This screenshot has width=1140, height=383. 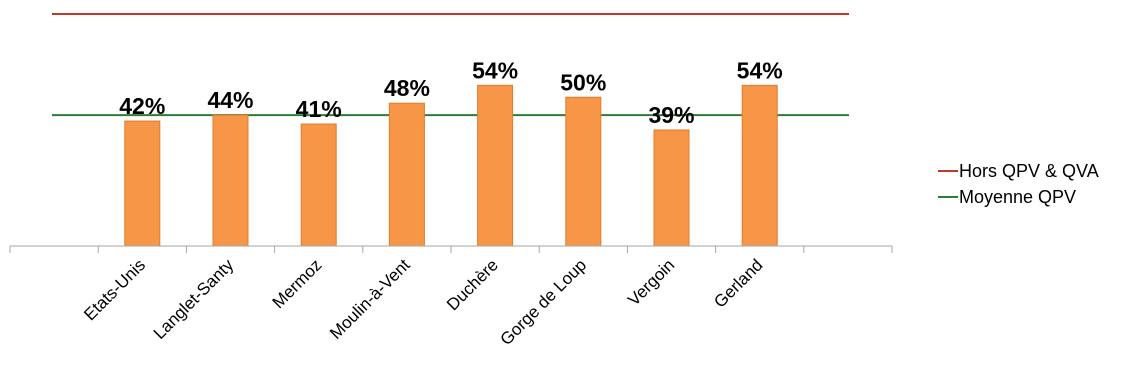 What do you see at coordinates (543, 302) in the screenshot?
I see `x-tick-label-5: Gorge de Loup` at bounding box center [543, 302].